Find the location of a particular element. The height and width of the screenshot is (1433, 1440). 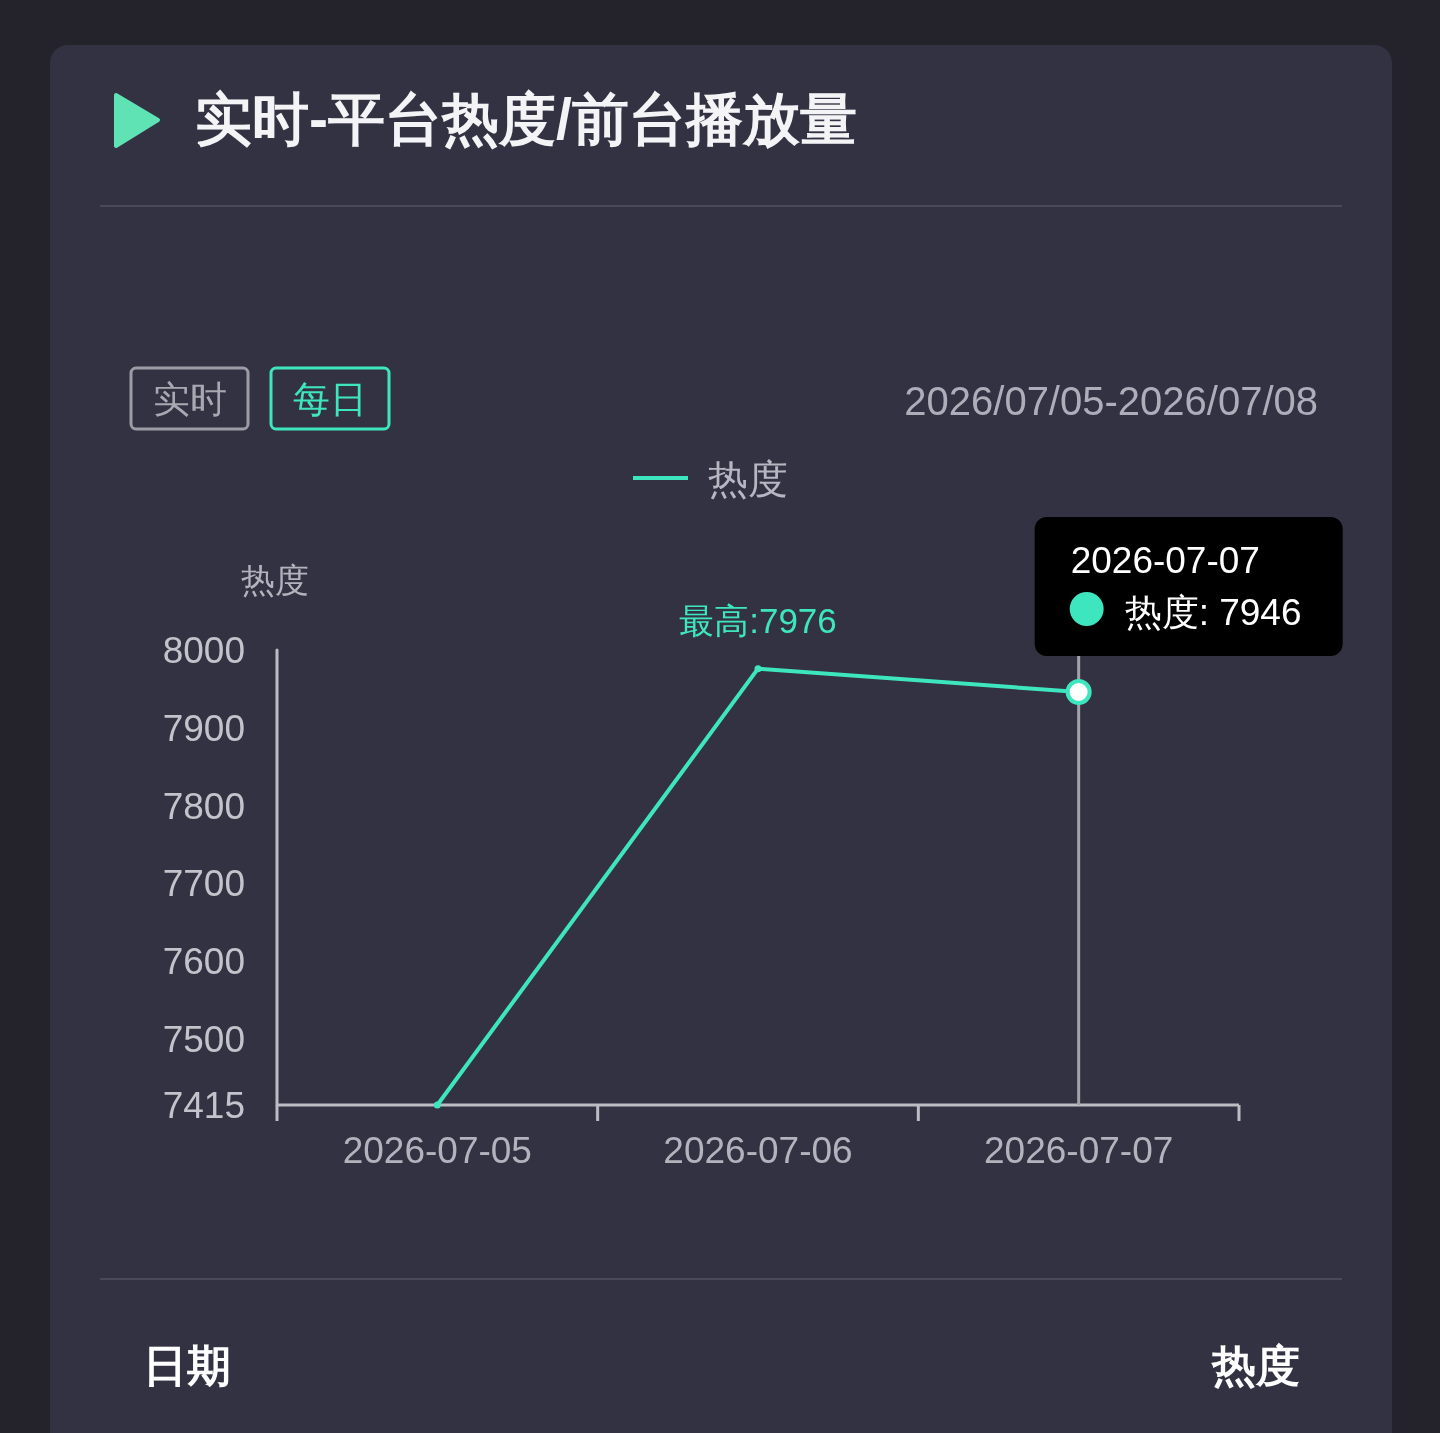

y-tick-label: 7600 is located at coordinates (203, 962).